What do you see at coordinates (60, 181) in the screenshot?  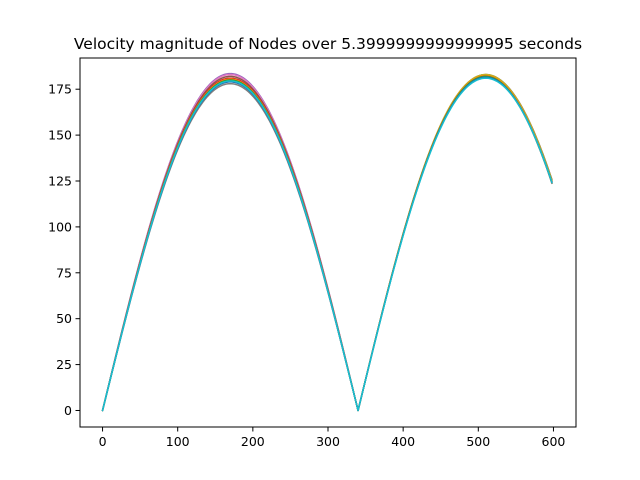 I see `y-tick-label: 125` at bounding box center [60, 181].